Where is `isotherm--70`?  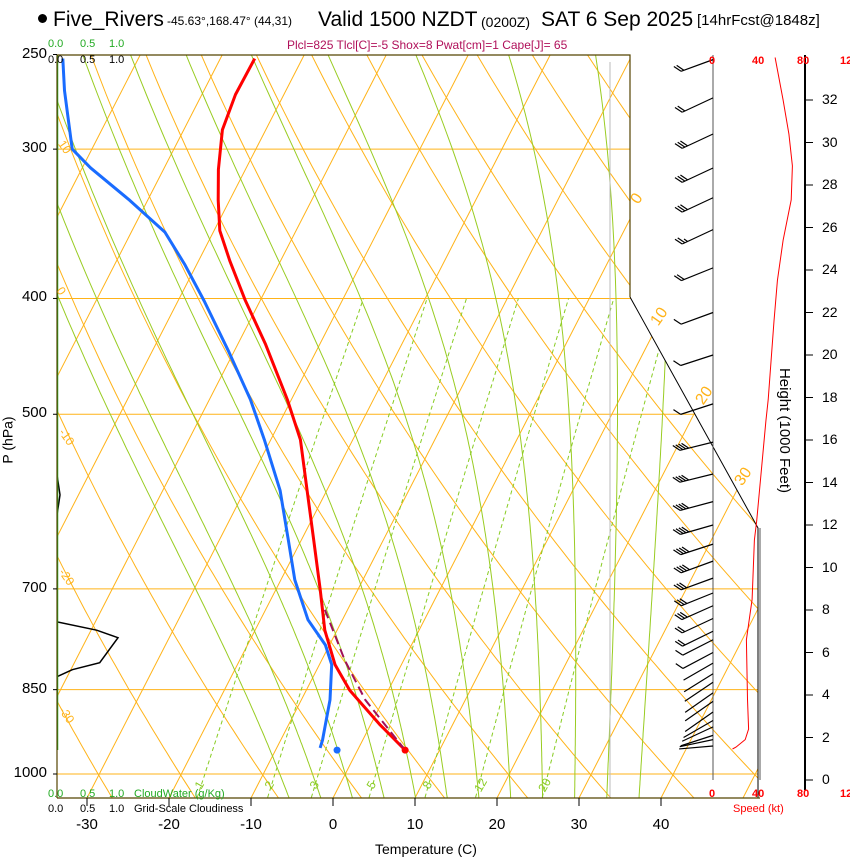
isotherm--70 is located at coordinates (99, 426).